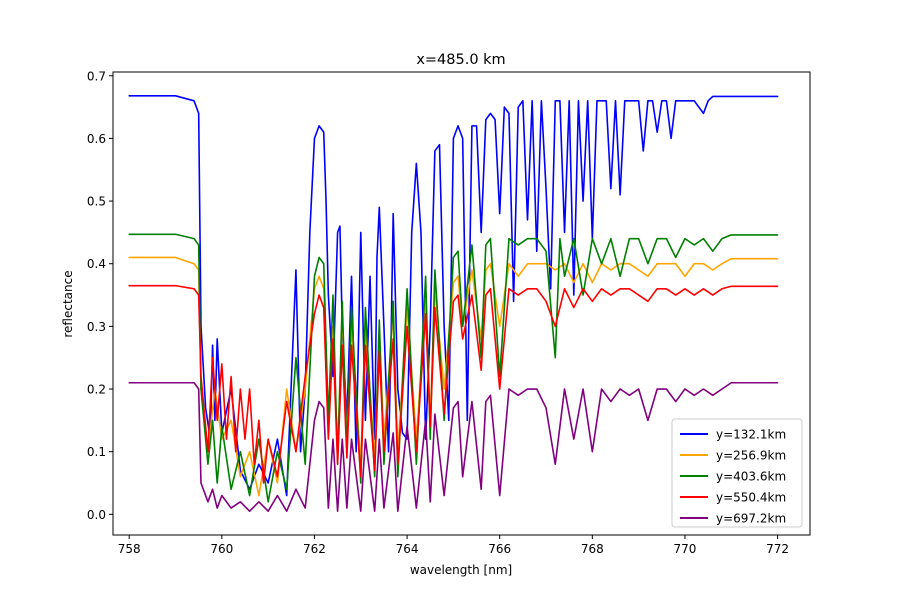 The image size is (900, 600). What do you see at coordinates (453, 545) in the screenshot?
I see `x-axis-ticks: 758 760 762 764 766 768 770 772` at bounding box center [453, 545].